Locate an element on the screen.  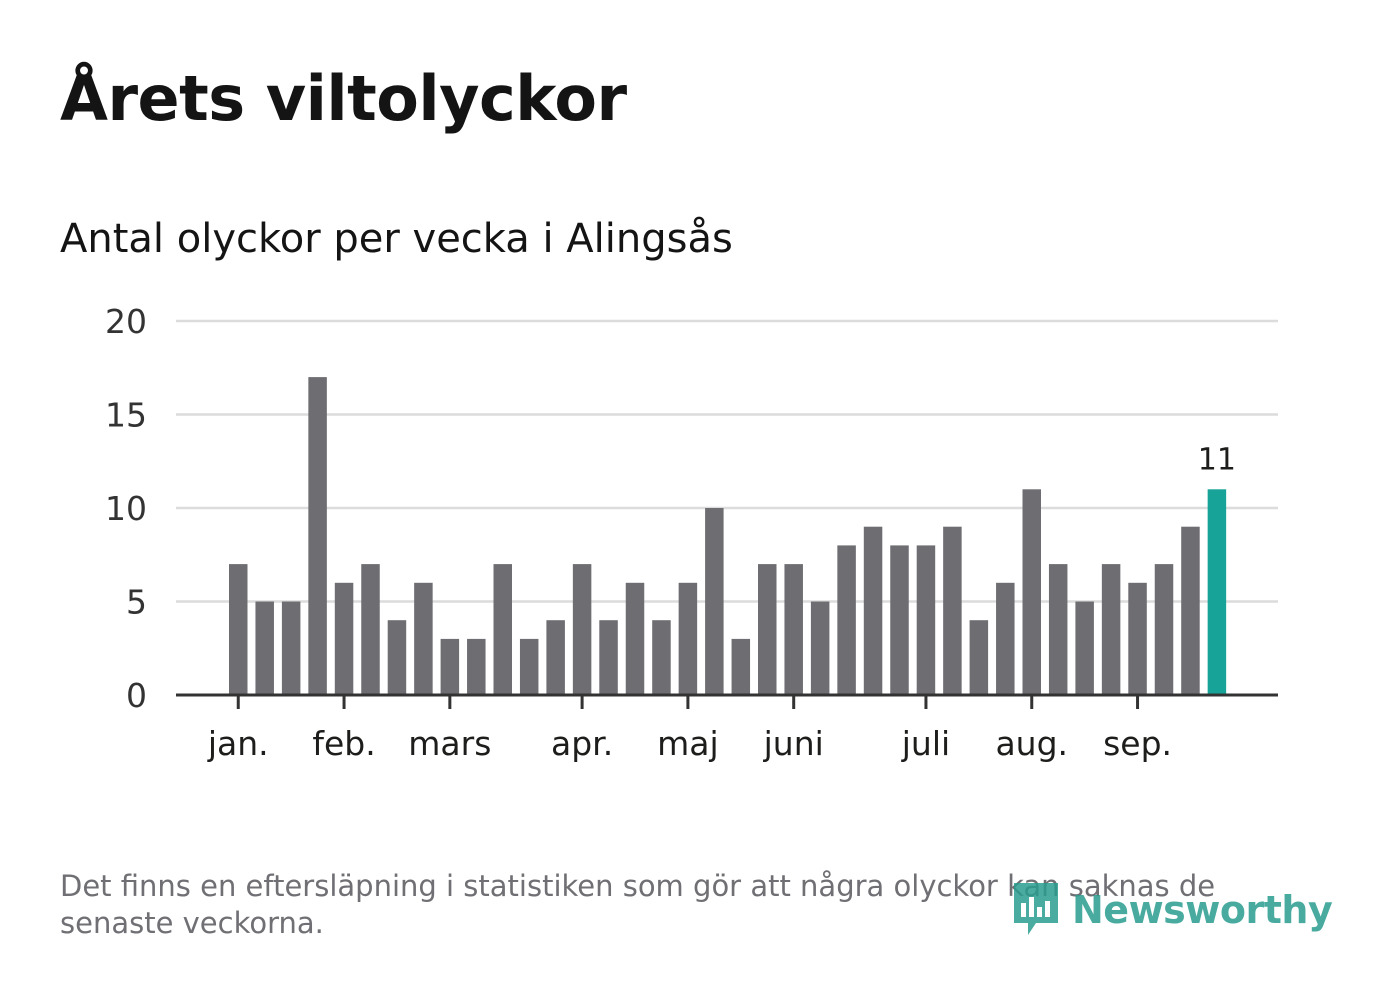
y-tick-label: 5 is located at coordinates (136, 602).